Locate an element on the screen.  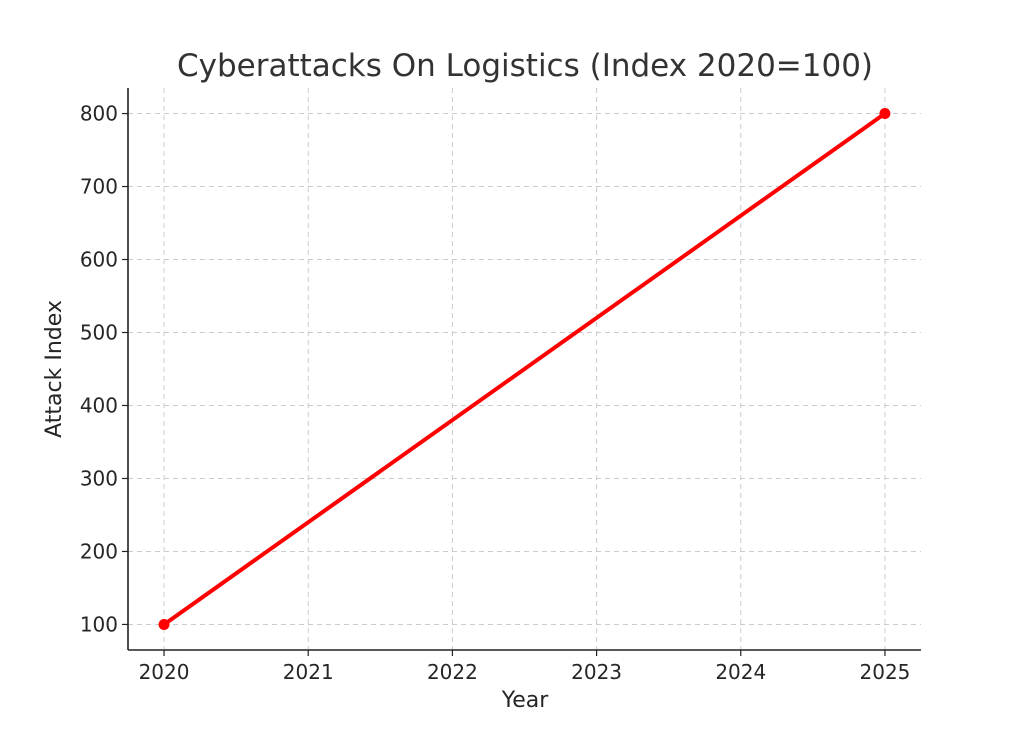
y-tick-label: 700 is located at coordinates (99, 187).